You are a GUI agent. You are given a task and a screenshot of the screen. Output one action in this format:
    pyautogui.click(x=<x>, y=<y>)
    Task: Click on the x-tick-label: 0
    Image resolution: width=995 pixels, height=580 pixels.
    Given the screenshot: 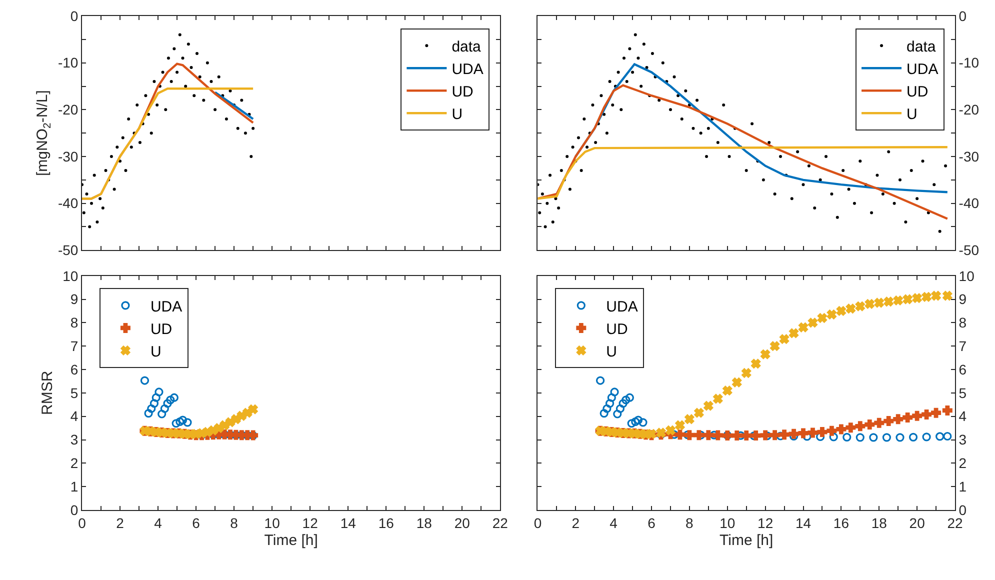 What is the action you would take?
    pyautogui.click(x=538, y=522)
    